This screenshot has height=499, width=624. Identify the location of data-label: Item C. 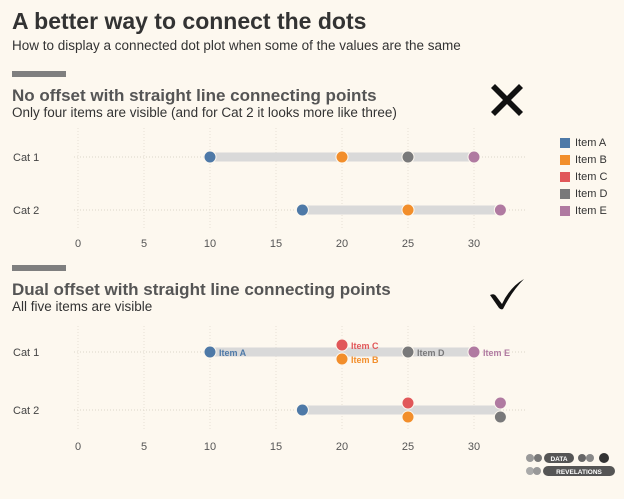
(365, 346).